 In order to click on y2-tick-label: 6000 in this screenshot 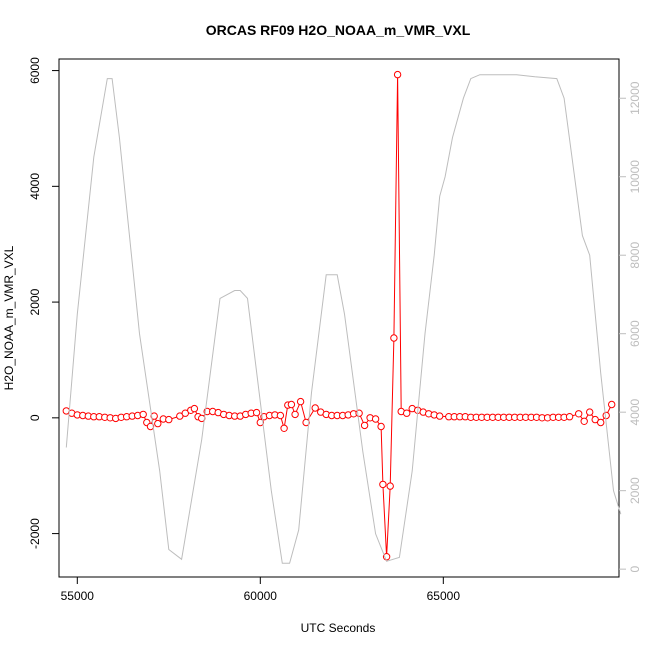, I will do `click(635, 333)`.